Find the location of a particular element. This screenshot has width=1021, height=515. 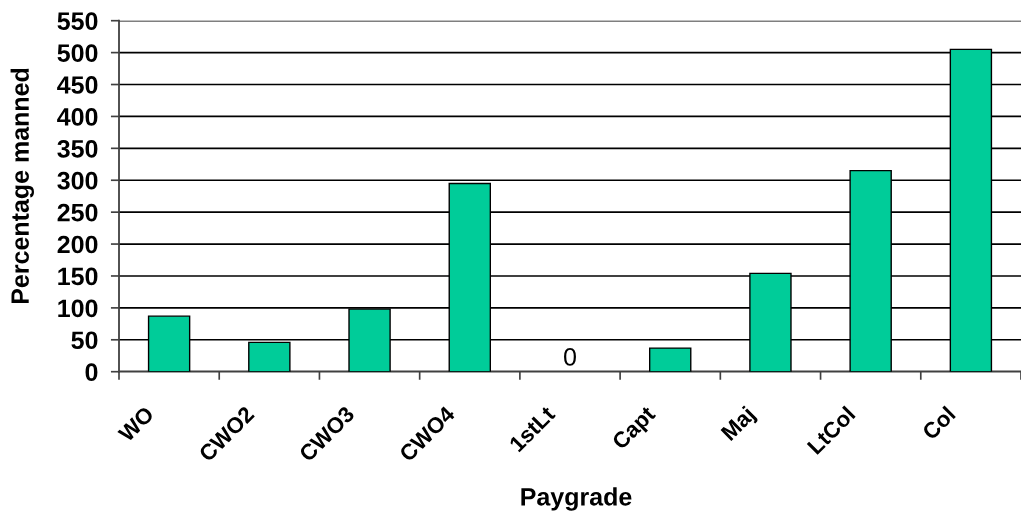

bar is located at coordinates (670, 359).